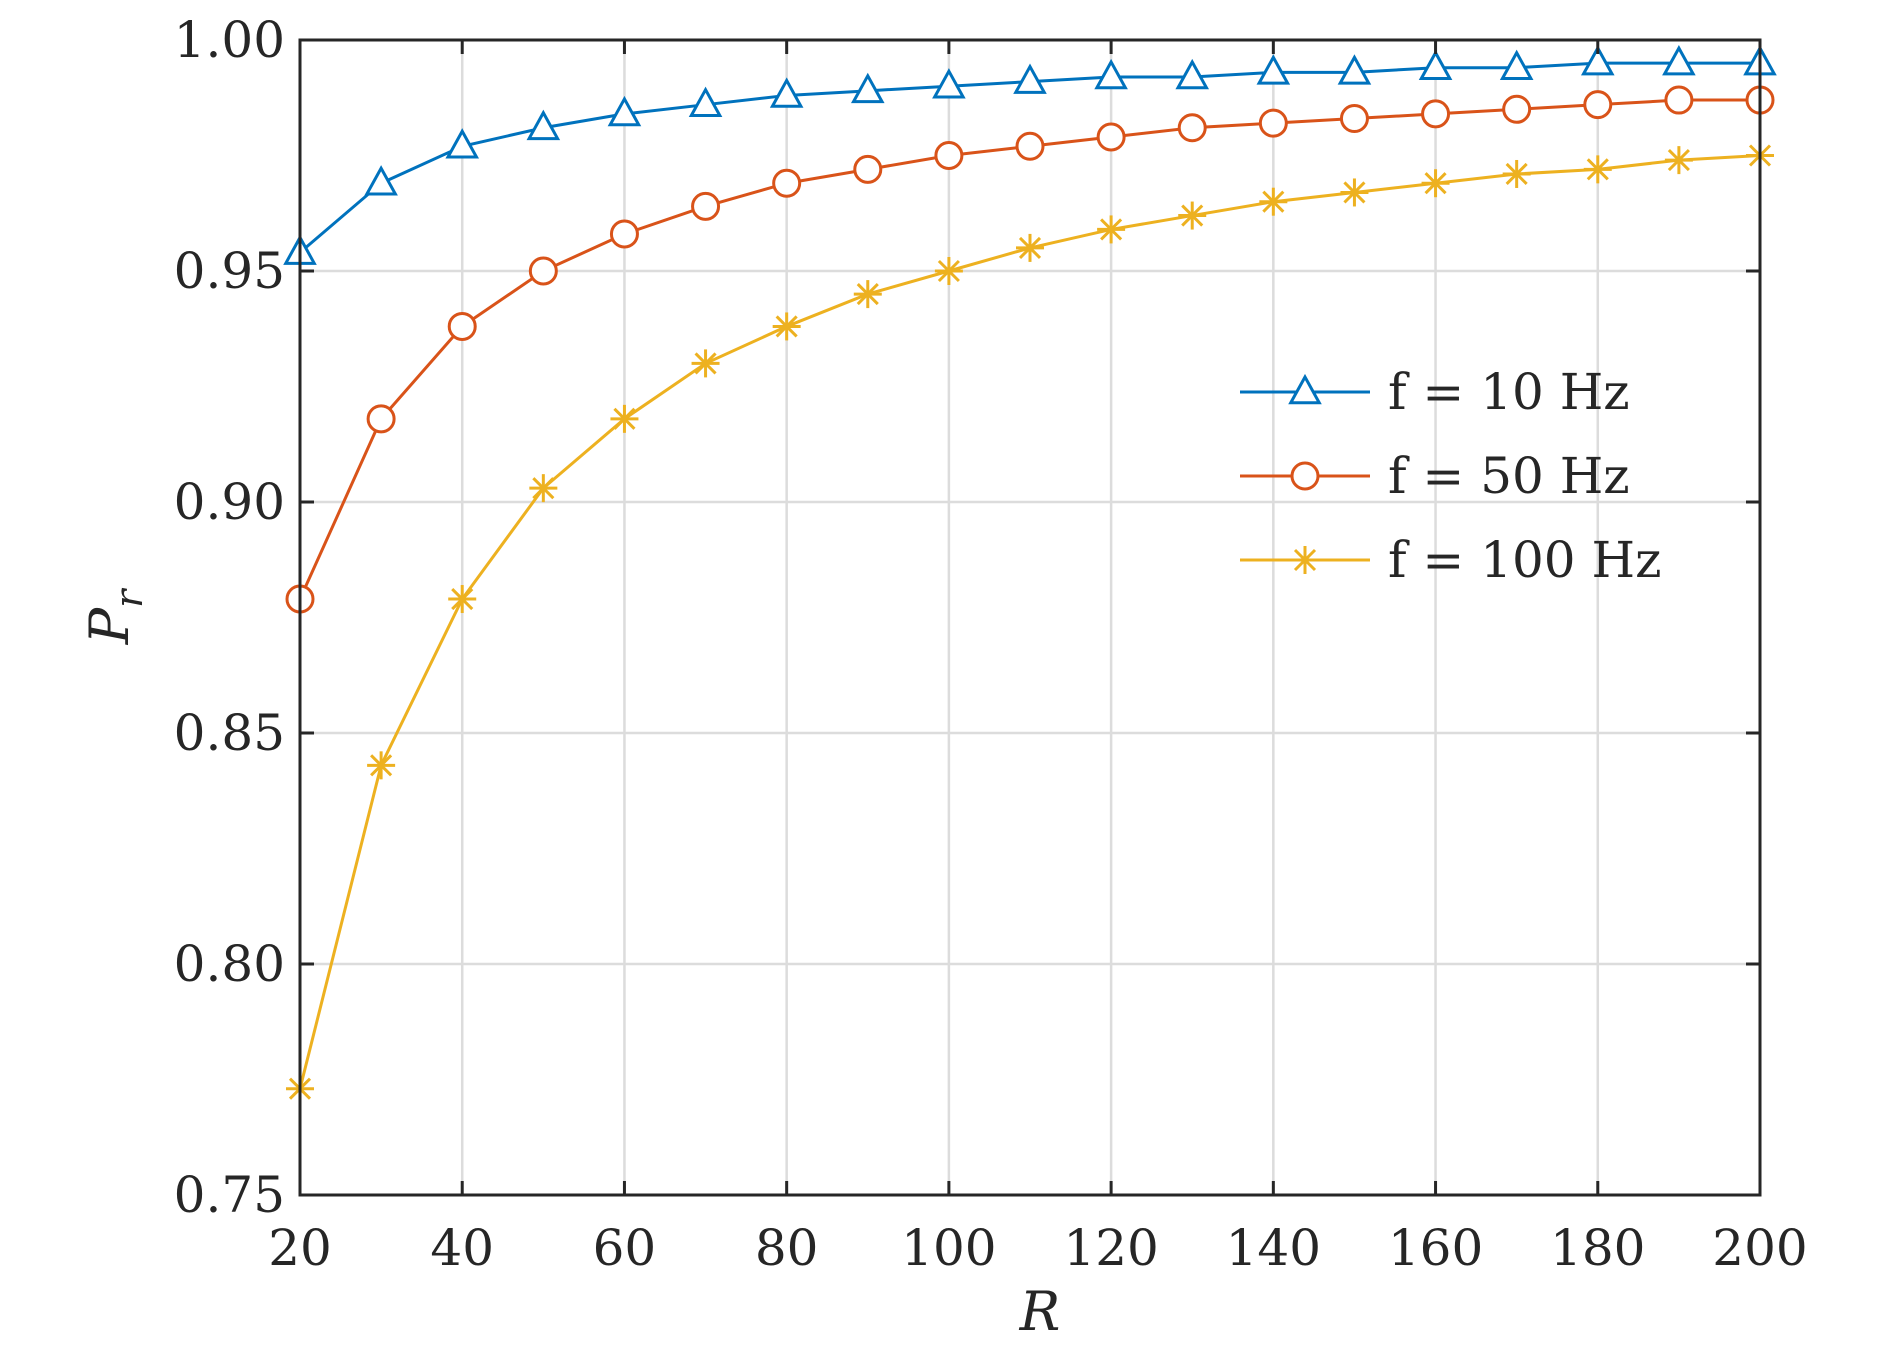 The height and width of the screenshot is (1347, 1890). What do you see at coordinates (1509, 392) in the screenshot?
I see `legend-label: f = 10 Hz` at bounding box center [1509, 392].